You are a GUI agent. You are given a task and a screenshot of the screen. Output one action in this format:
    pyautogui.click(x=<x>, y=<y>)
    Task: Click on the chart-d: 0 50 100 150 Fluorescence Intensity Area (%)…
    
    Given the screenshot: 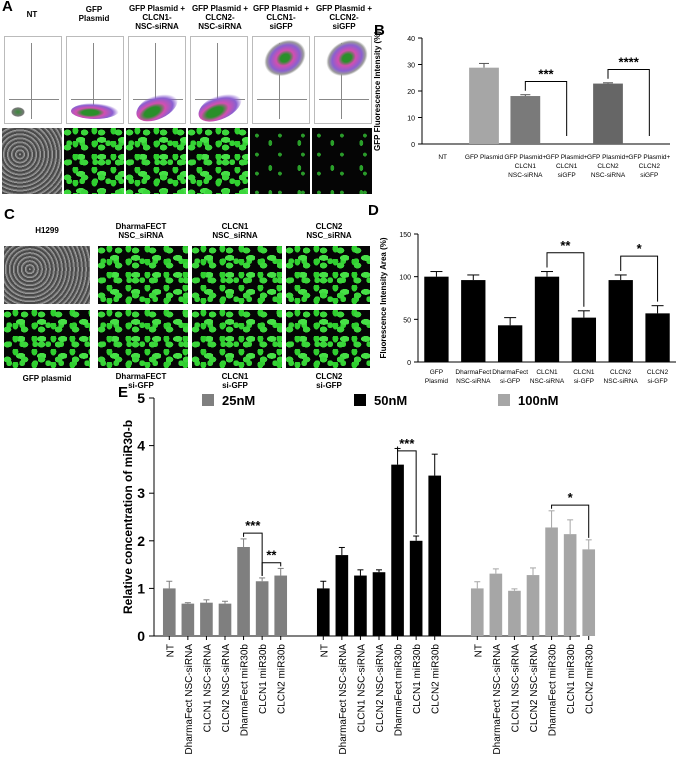 What is the action you would take?
    pyautogui.click(x=527, y=308)
    